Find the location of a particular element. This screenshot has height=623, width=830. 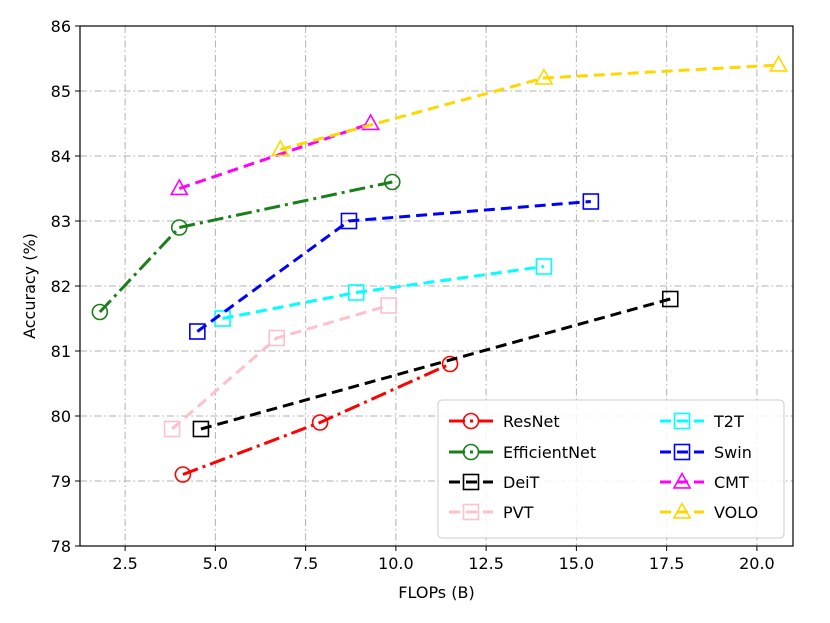

x-axis-label: FLOPs (B) is located at coordinates (436, 592).